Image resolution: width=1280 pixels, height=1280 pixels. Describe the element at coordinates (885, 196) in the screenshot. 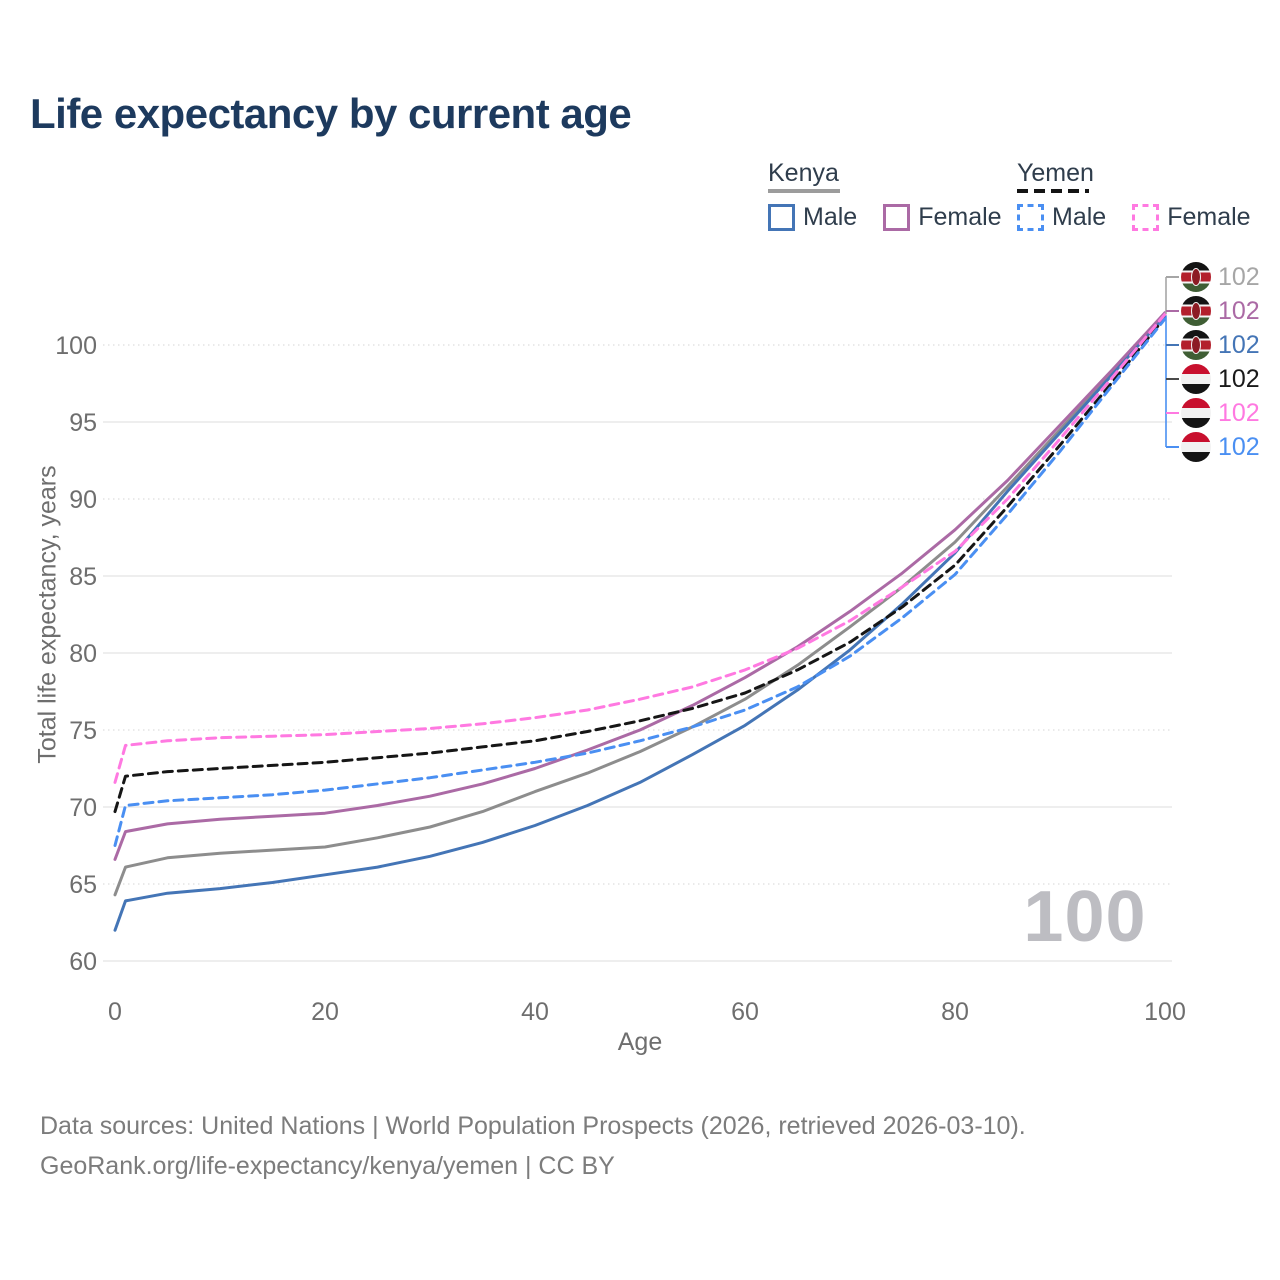

I see `legend-group-kenya: Kenya Male Female` at that location.